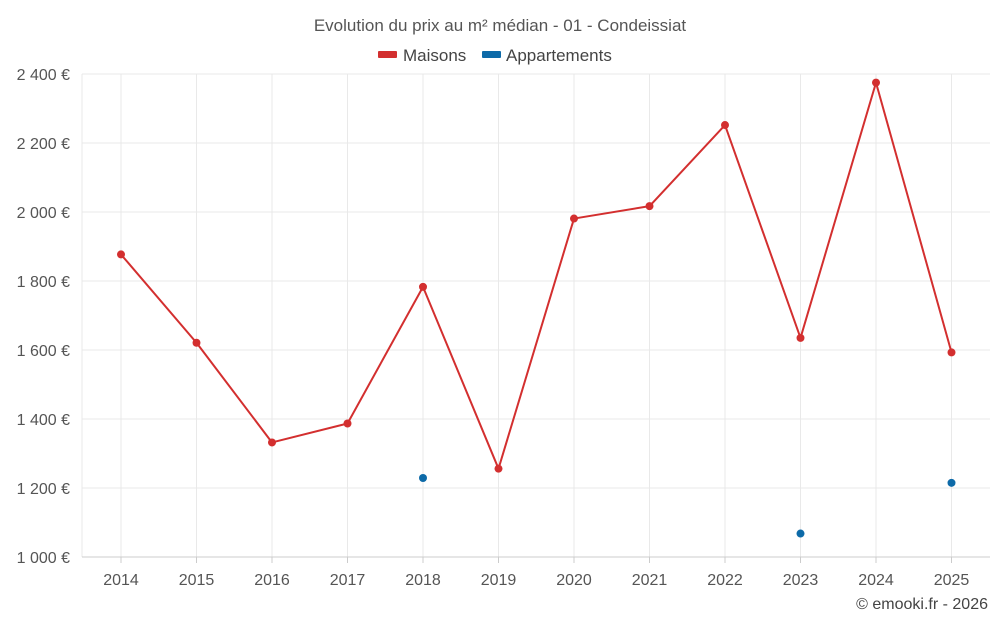 The image size is (1000, 625). What do you see at coordinates (559, 55) in the screenshot?
I see `legend-label: Appartements` at bounding box center [559, 55].